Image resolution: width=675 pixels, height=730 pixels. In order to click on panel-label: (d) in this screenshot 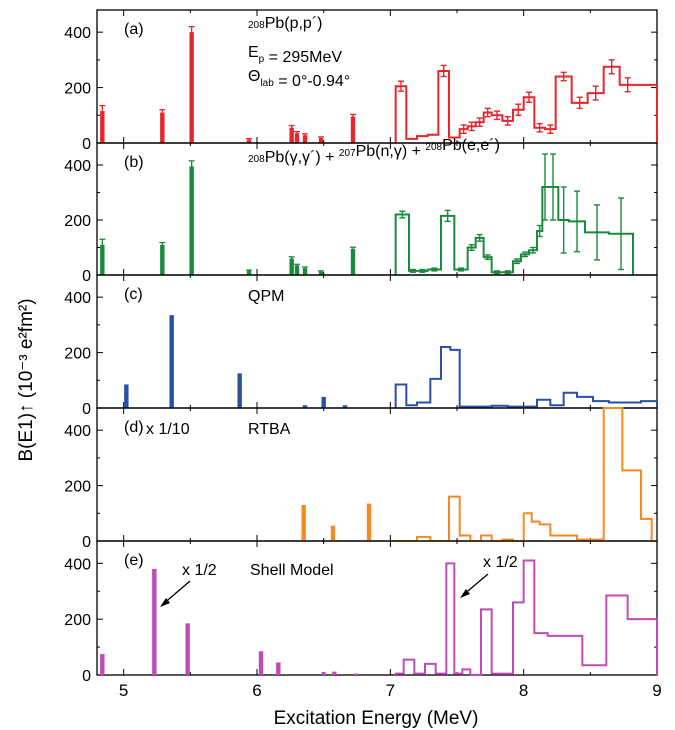, I will do `click(134, 427)`.